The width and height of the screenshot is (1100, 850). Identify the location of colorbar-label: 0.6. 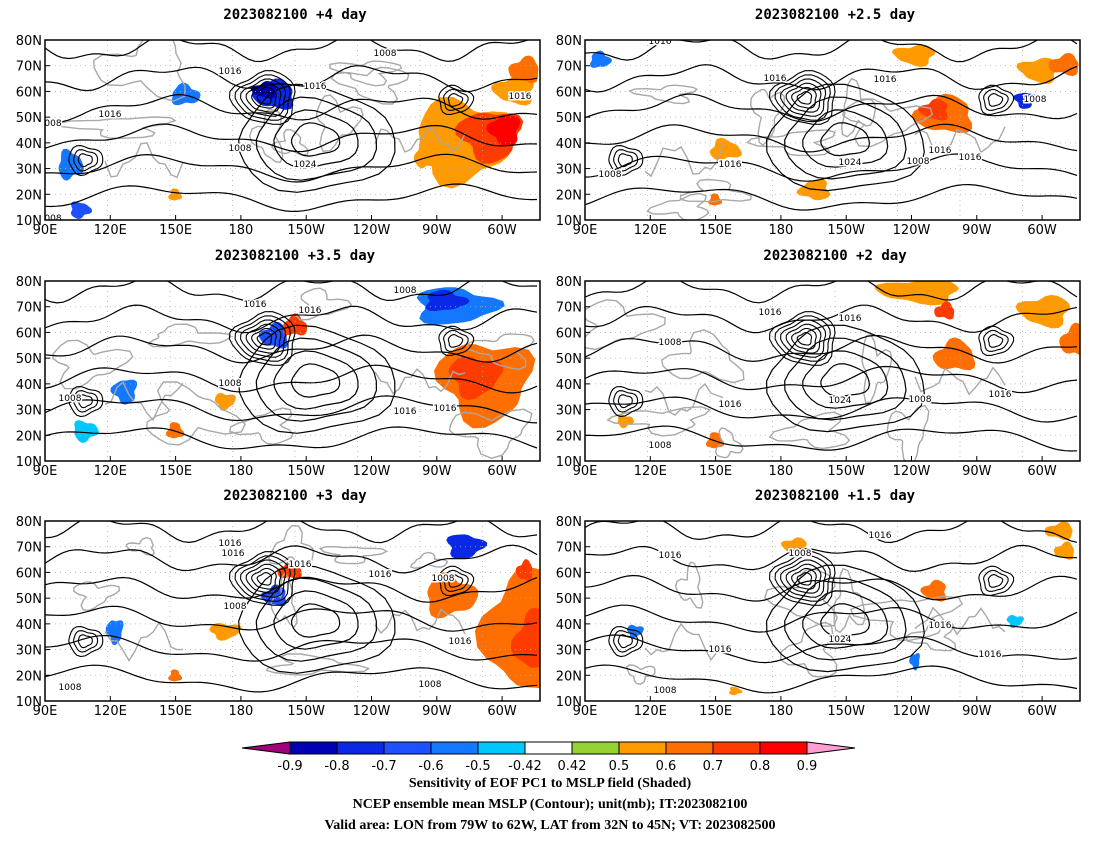
(666, 766).